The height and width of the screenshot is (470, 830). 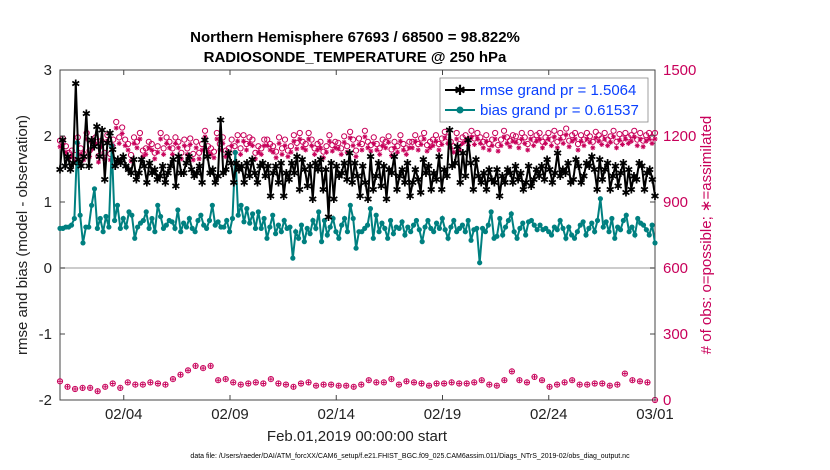 I want to click on legend-rmse-marker: ✱, so click(x=460, y=90).